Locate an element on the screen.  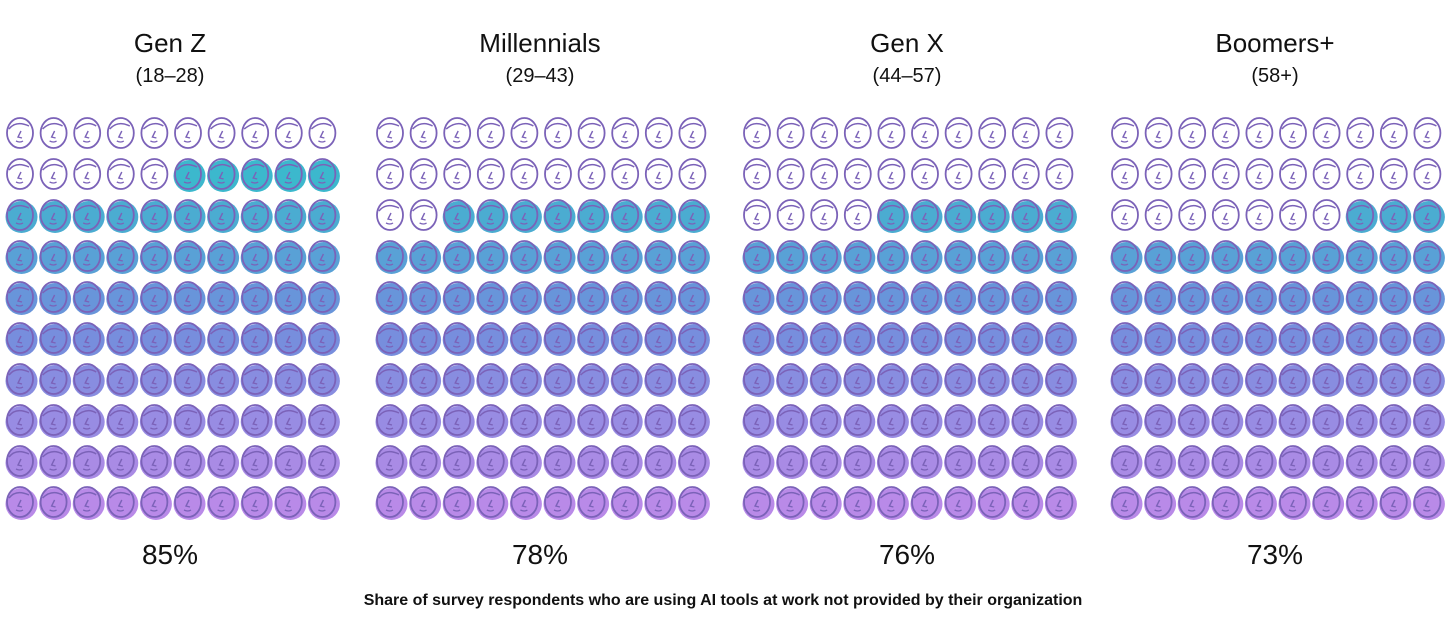
group-percentage: 73% is located at coordinates (1275, 554).